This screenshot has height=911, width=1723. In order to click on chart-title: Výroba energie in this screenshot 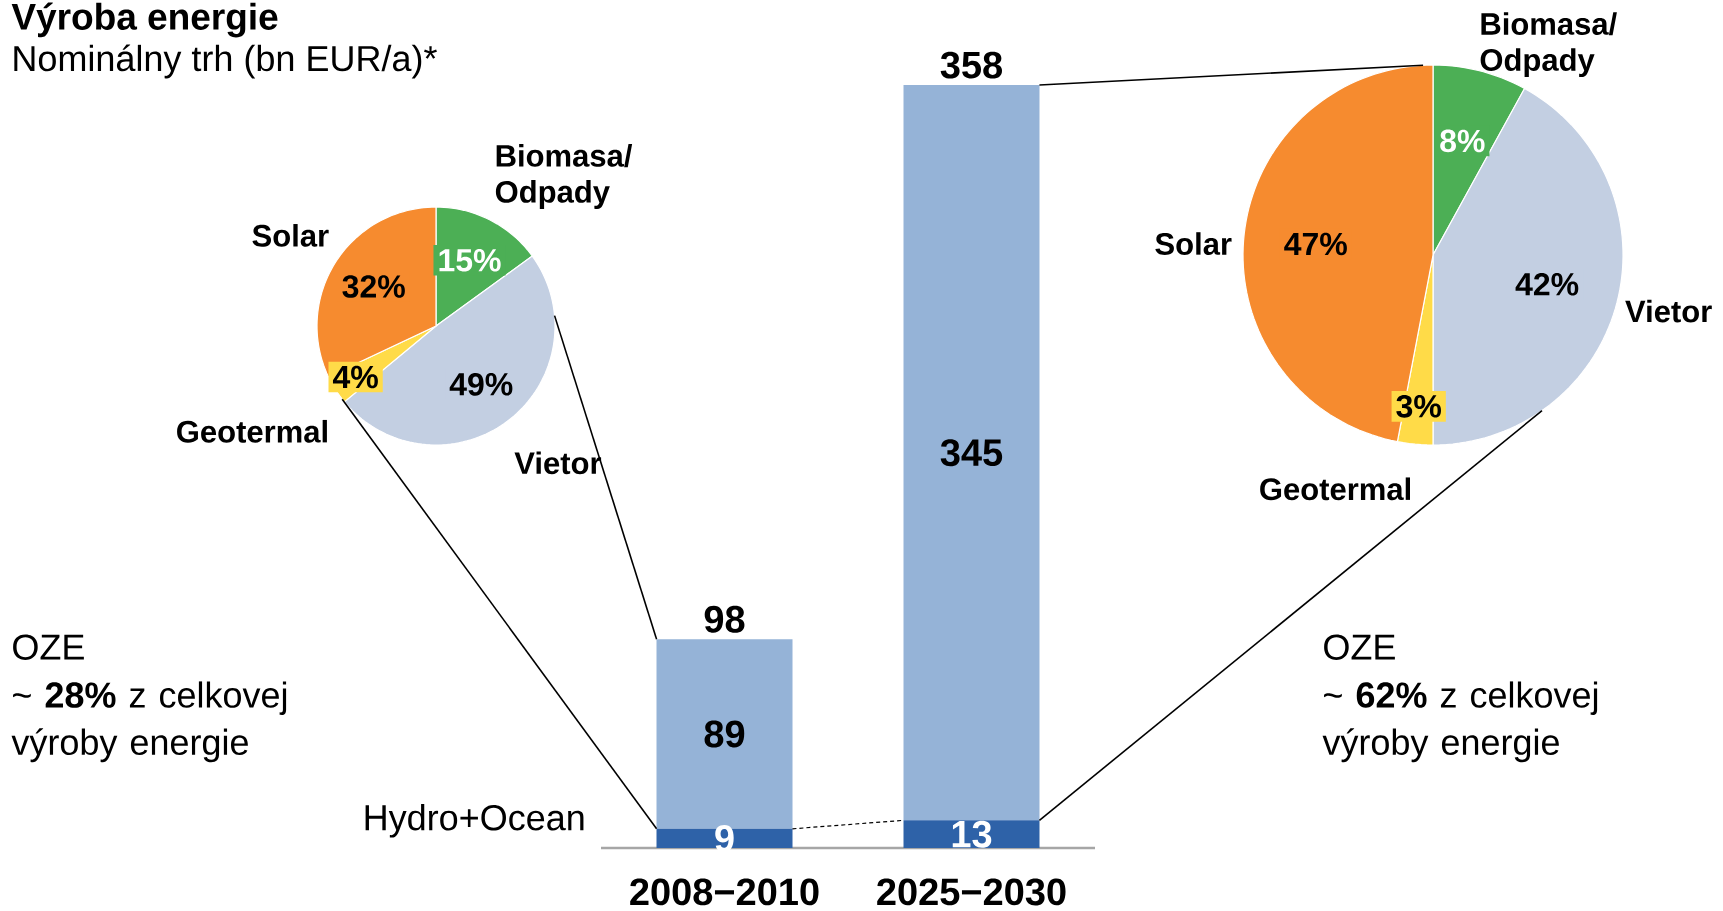, I will do `click(144, 20)`.